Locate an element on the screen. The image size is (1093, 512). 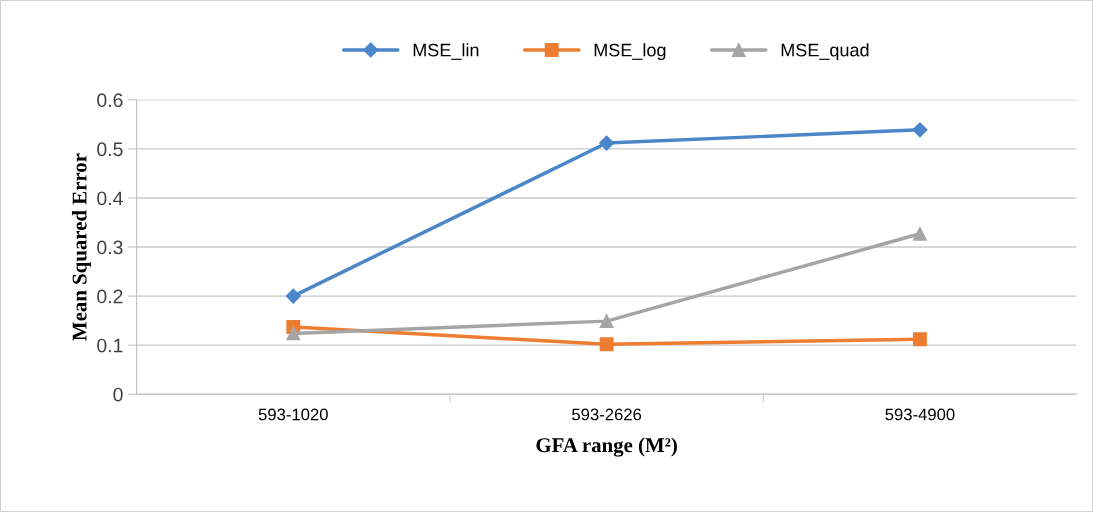
y-tick-label: 0 is located at coordinates (118, 394).